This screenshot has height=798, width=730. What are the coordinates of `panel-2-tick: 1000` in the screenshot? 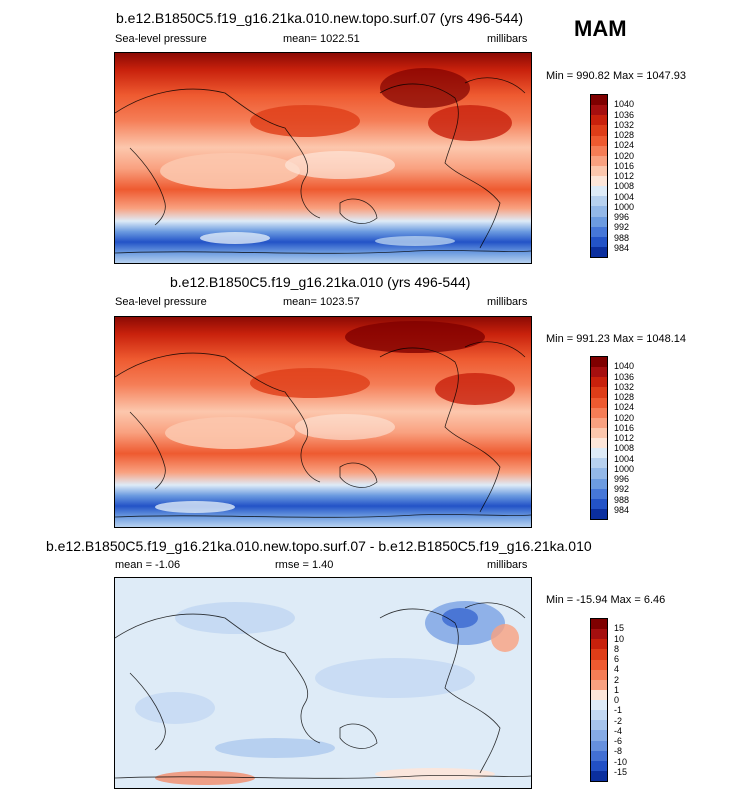 It's located at (624, 468).